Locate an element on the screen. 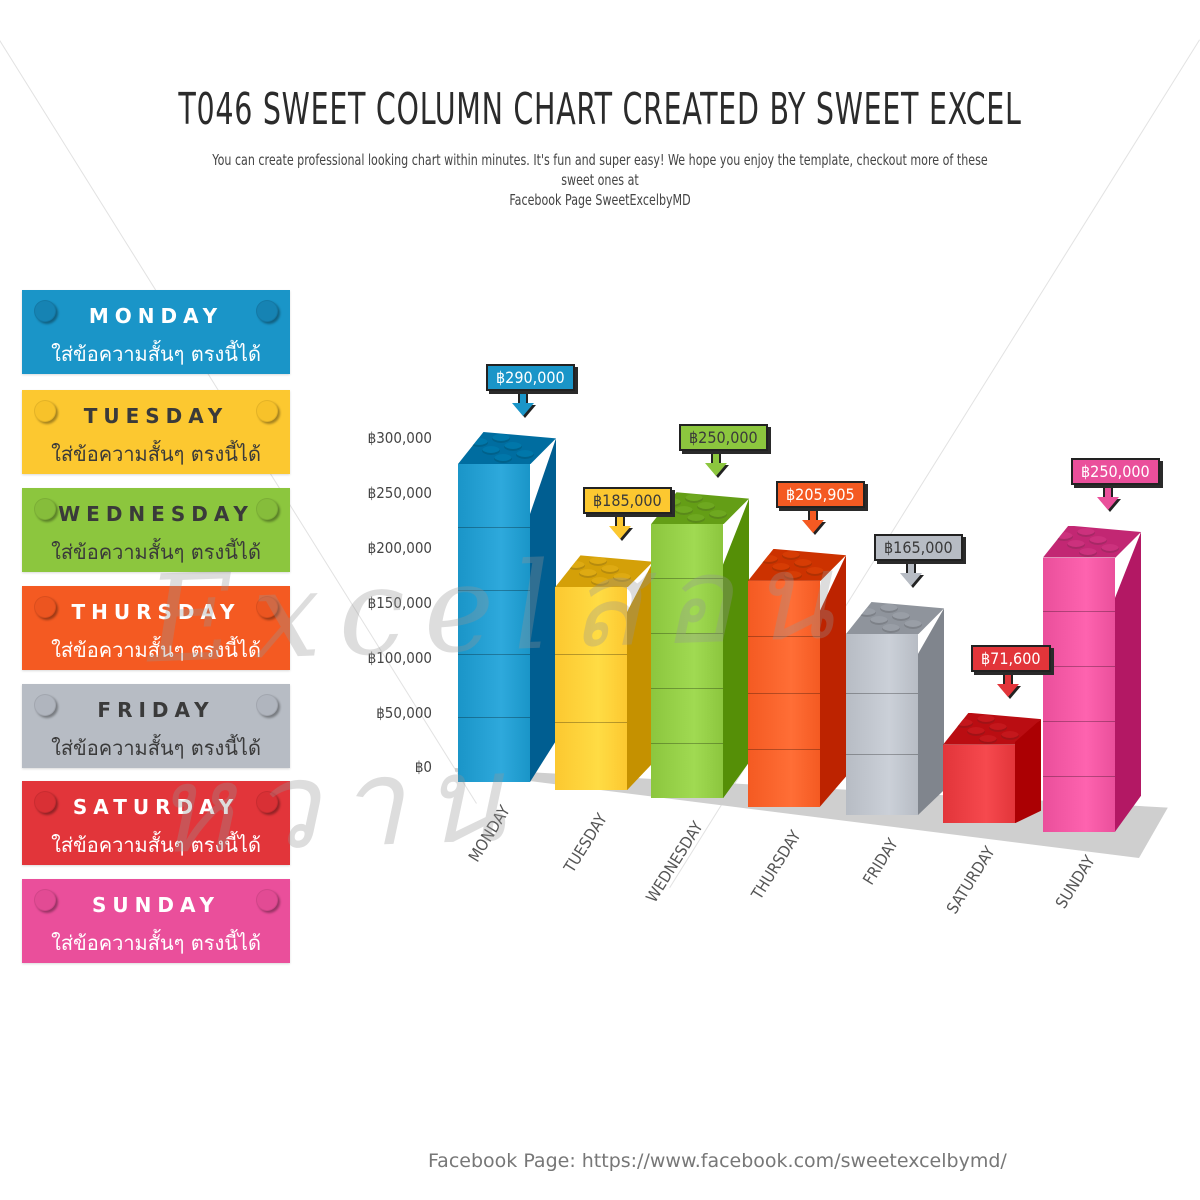 The image size is (1200, 1200). data-label-callout: ฿205,905 is located at coordinates (820, 506).